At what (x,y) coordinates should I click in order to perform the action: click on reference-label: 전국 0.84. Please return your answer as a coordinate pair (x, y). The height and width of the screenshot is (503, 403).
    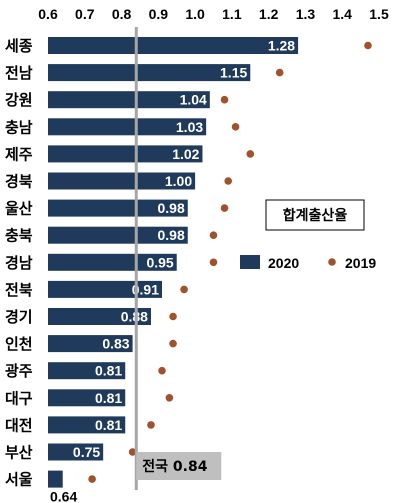
    Looking at the image, I should click on (174, 466).